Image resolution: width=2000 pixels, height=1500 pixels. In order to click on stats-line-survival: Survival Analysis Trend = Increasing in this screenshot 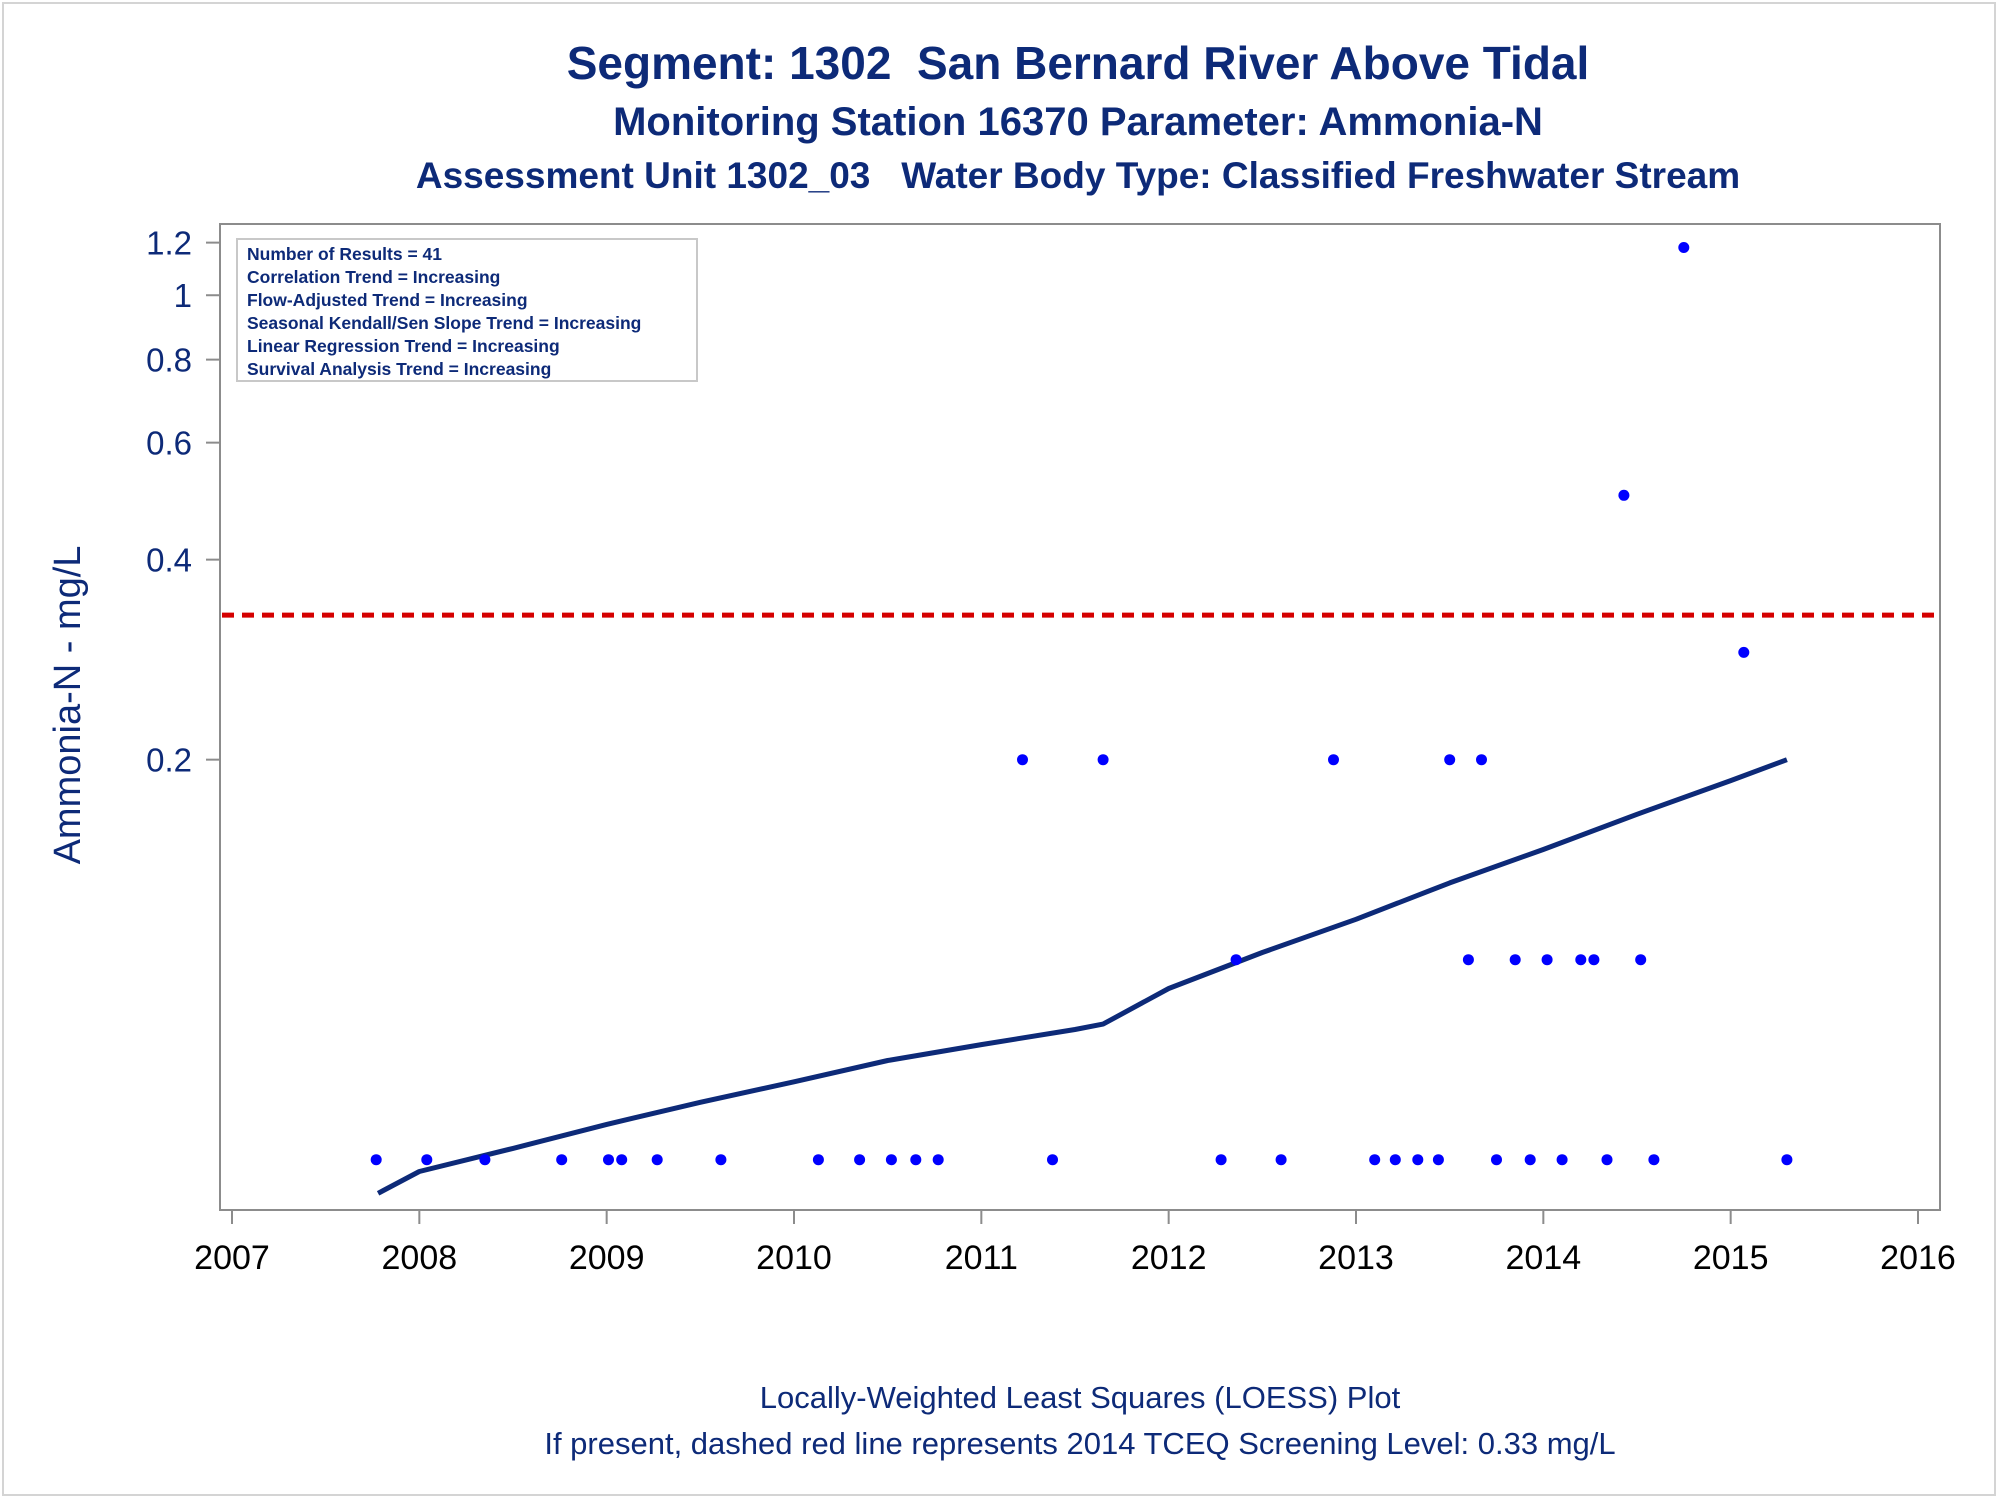, I will do `click(399, 369)`.